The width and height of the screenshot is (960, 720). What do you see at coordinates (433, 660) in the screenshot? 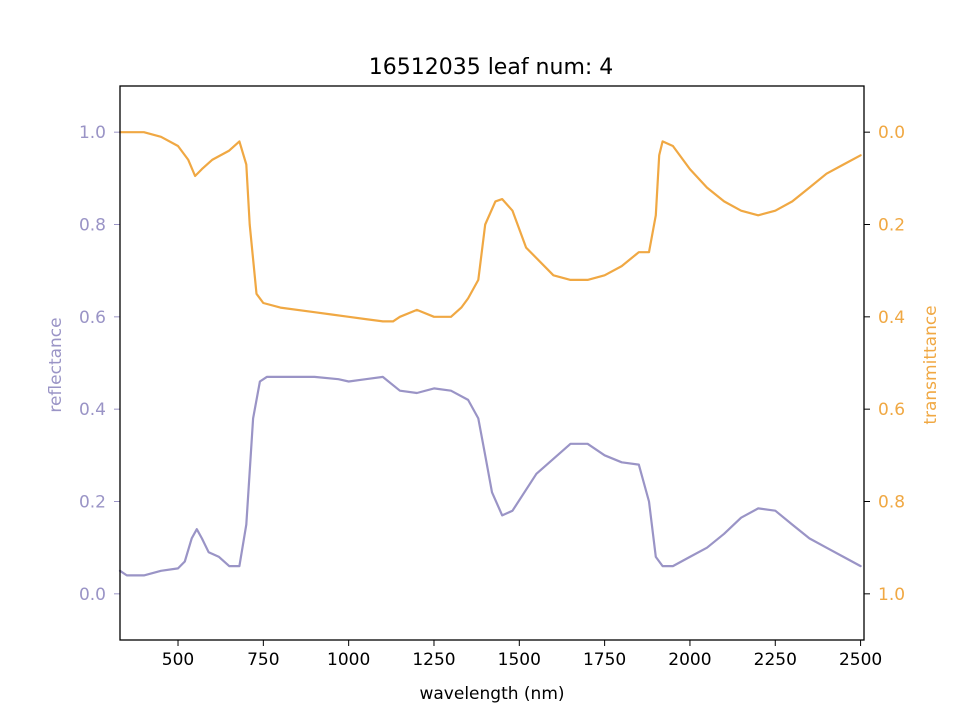
I see `x-tick-label: 1250` at bounding box center [433, 660].